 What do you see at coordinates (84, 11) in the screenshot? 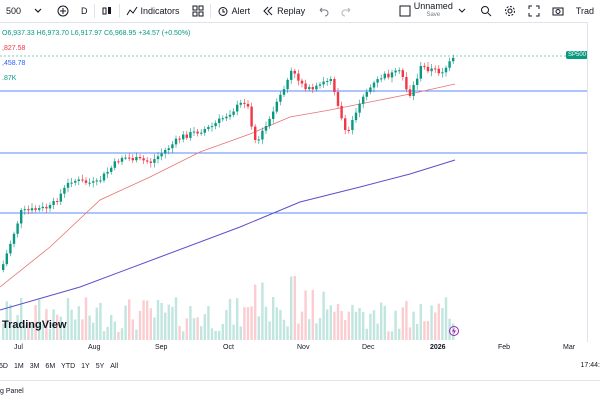
I see `interval-button: D` at bounding box center [84, 11].